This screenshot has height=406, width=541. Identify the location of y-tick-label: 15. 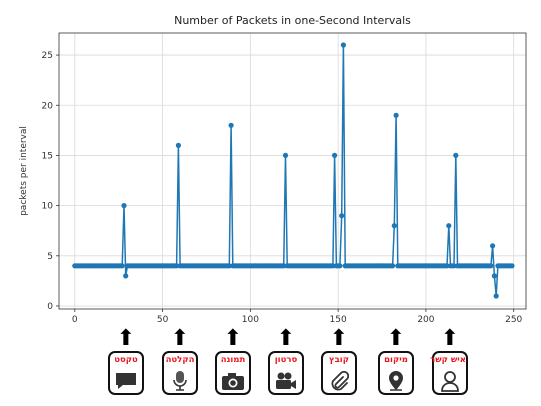
(47, 156).